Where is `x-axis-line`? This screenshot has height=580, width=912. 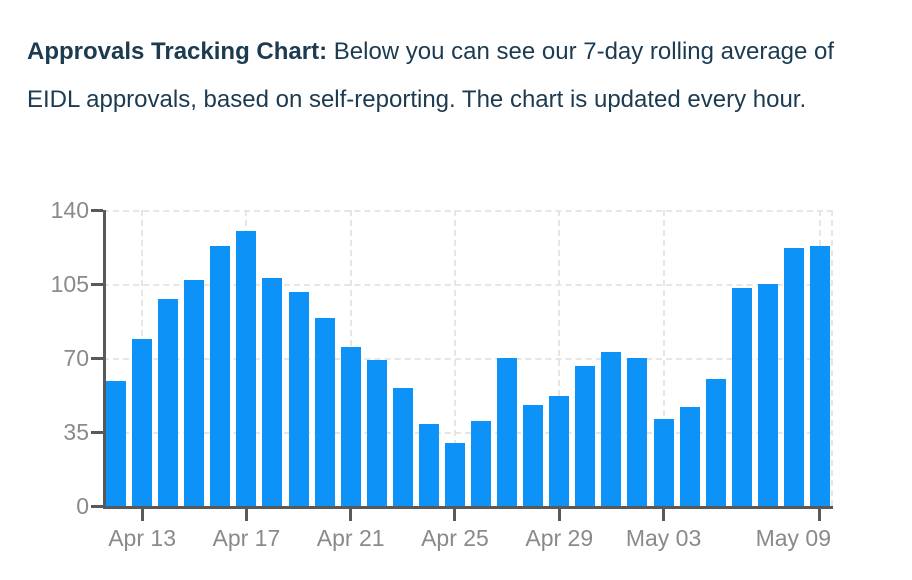
x-axis-line is located at coordinates (468, 507).